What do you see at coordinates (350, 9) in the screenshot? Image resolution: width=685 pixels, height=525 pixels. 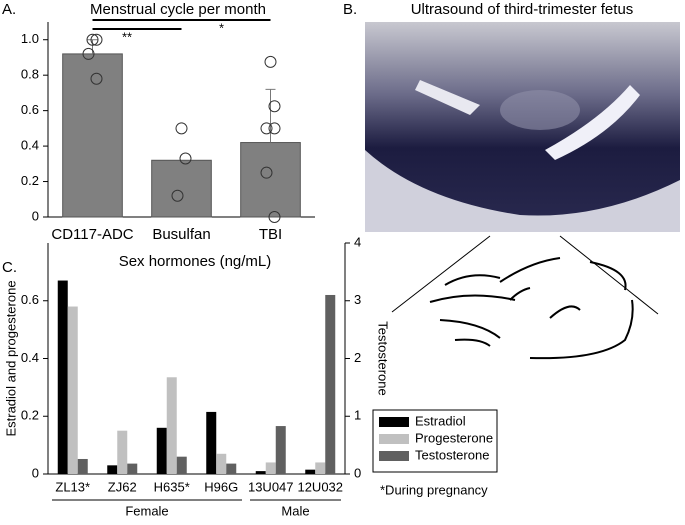 I see `panel-label: B.` at bounding box center [350, 9].